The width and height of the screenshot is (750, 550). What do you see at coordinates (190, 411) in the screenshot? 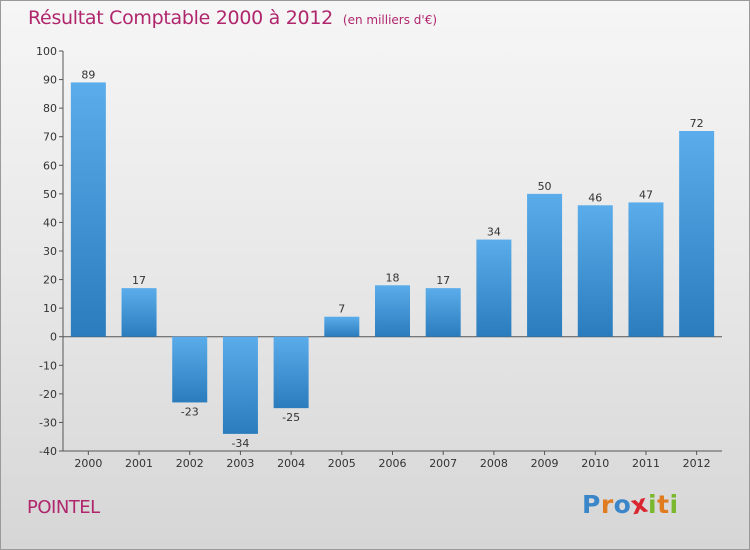
I see `data-label-2002: -23` at bounding box center [190, 411].